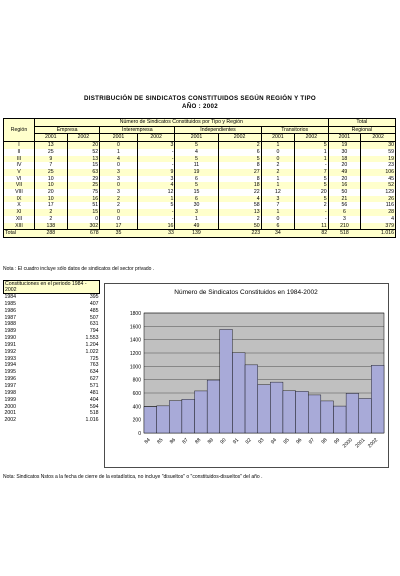  Describe the element at coordinates (10, 324) in the screenshot. I see `period-year: 1988` at that location.